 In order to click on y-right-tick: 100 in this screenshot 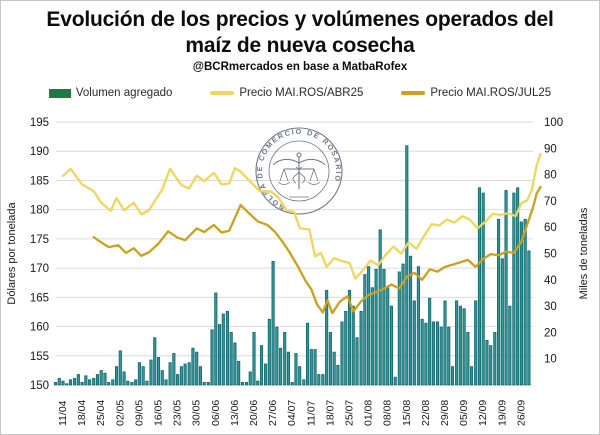, I will do `click(553, 123)`.